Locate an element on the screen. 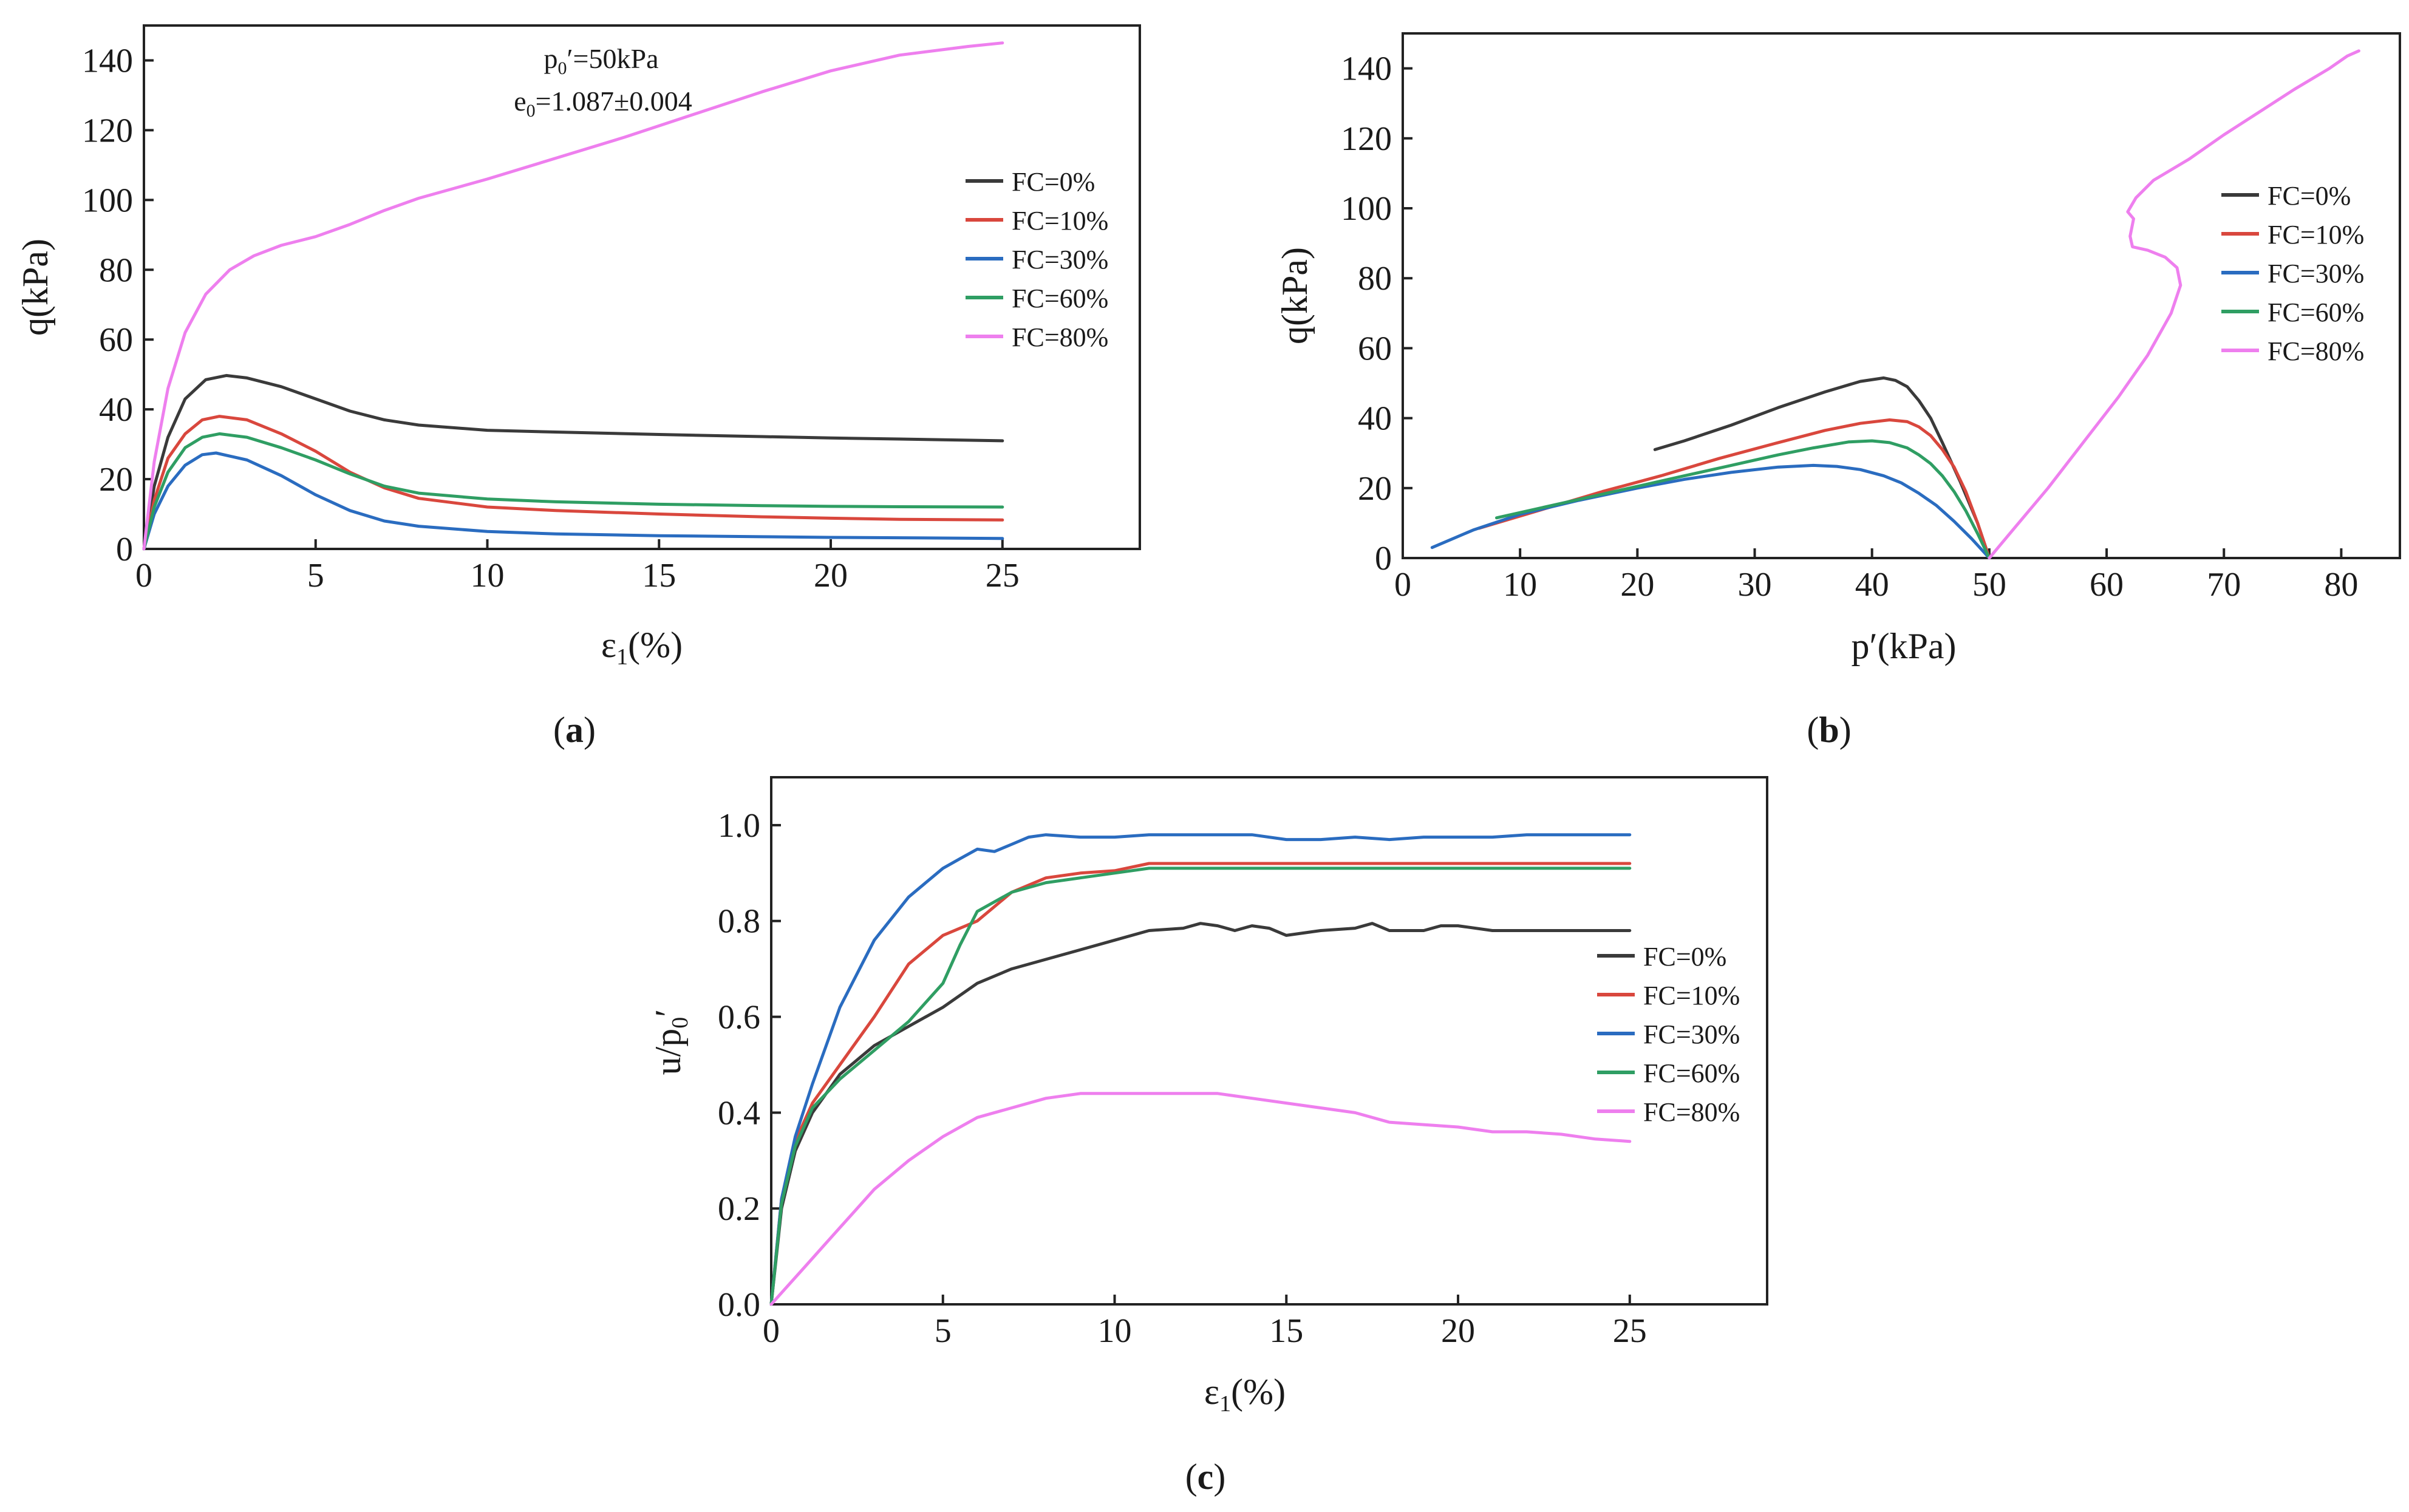 This screenshot has height=1512, width=2409. y-tick-label: 0.6 is located at coordinates (739, 1018).